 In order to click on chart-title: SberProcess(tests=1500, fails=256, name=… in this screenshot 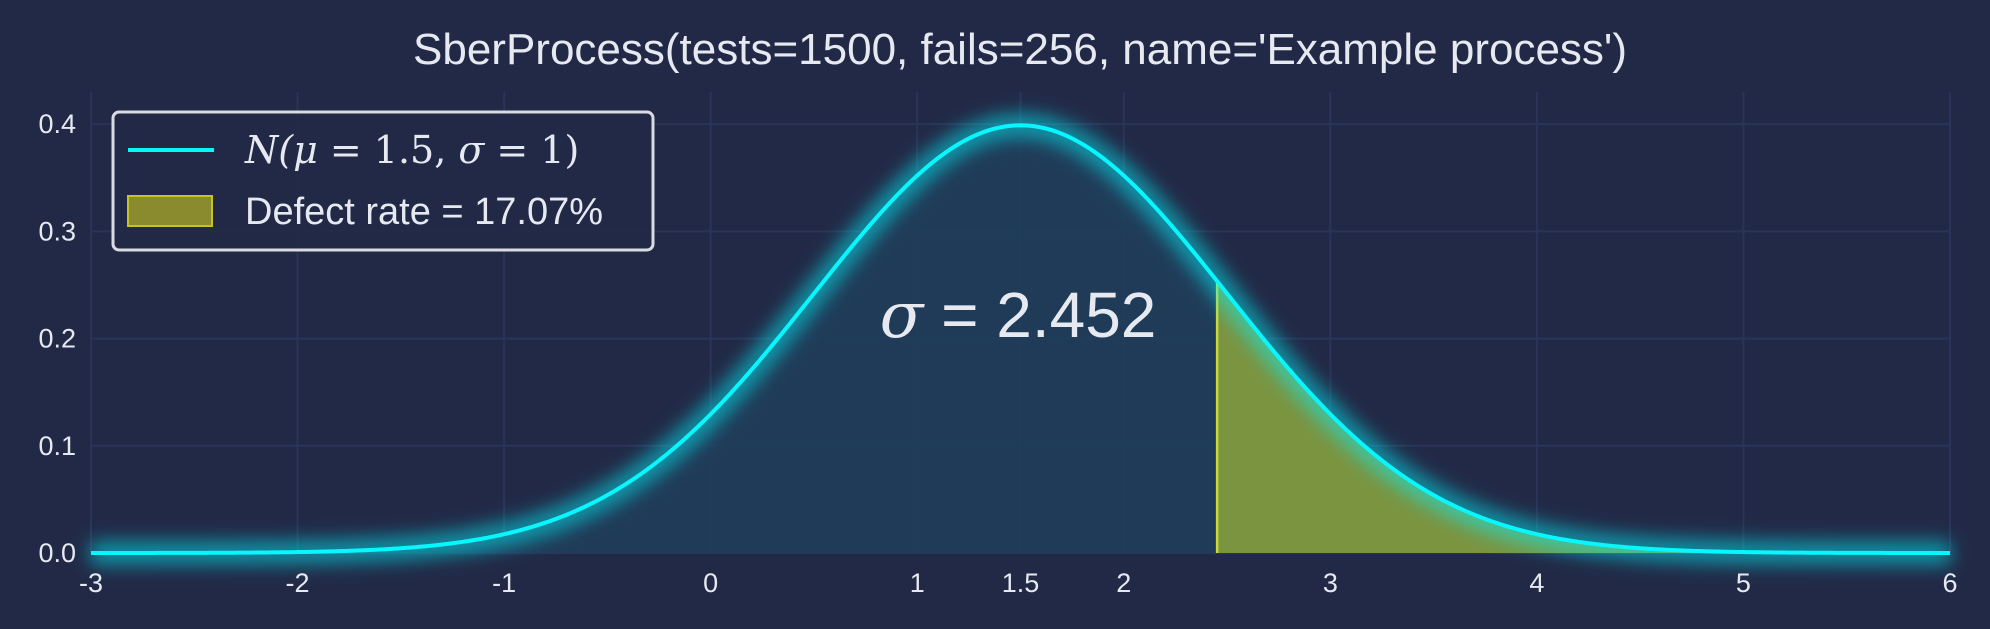, I will do `click(1020, 49)`.